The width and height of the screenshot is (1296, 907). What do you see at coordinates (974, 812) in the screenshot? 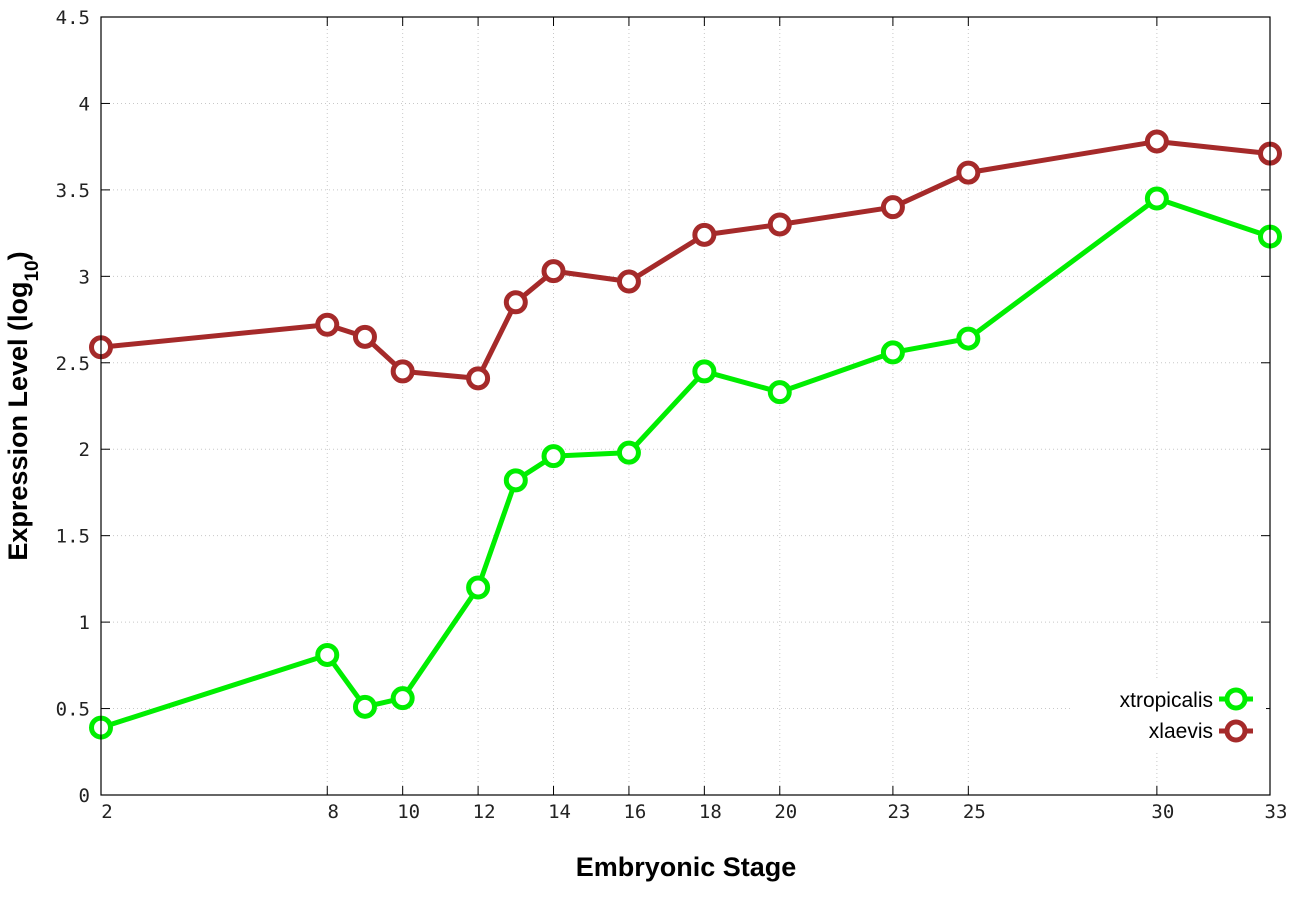
I see `x-tick-label: 25` at bounding box center [974, 812].